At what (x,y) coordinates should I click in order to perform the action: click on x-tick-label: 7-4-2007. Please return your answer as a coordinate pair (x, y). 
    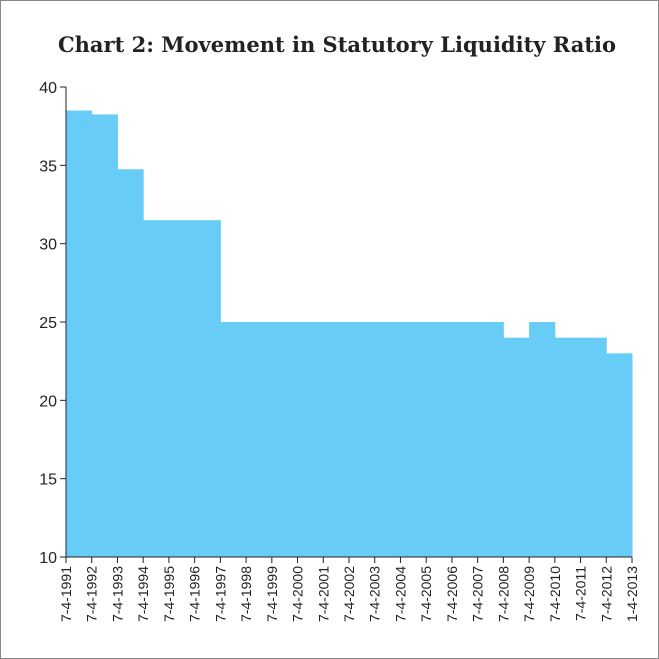
    Looking at the image, I should click on (478, 594).